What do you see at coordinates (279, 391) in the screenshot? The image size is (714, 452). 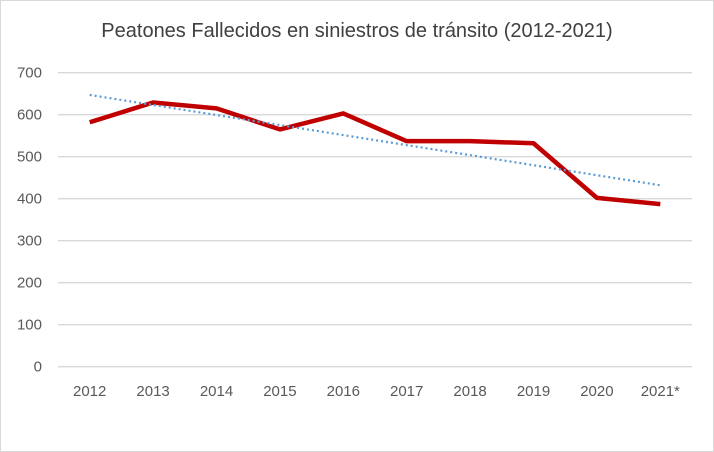 I see `x-tick-label: 2015` at bounding box center [279, 391].